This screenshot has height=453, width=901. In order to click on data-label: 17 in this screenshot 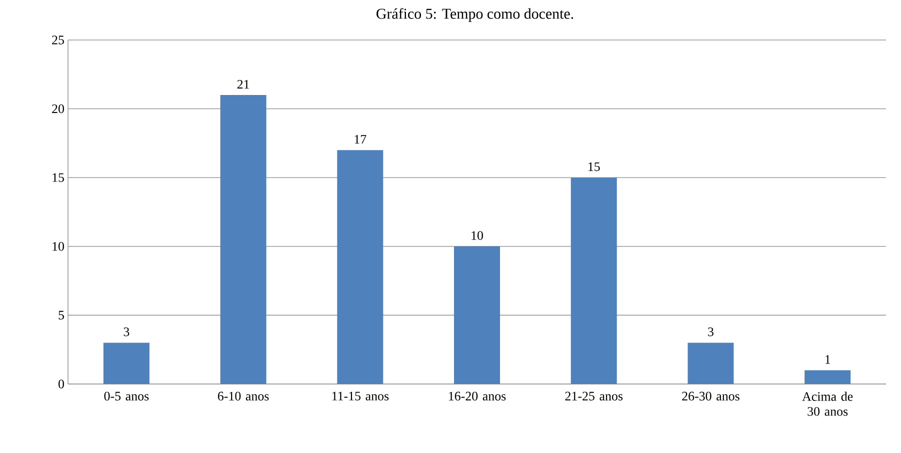, I will do `click(360, 139)`.